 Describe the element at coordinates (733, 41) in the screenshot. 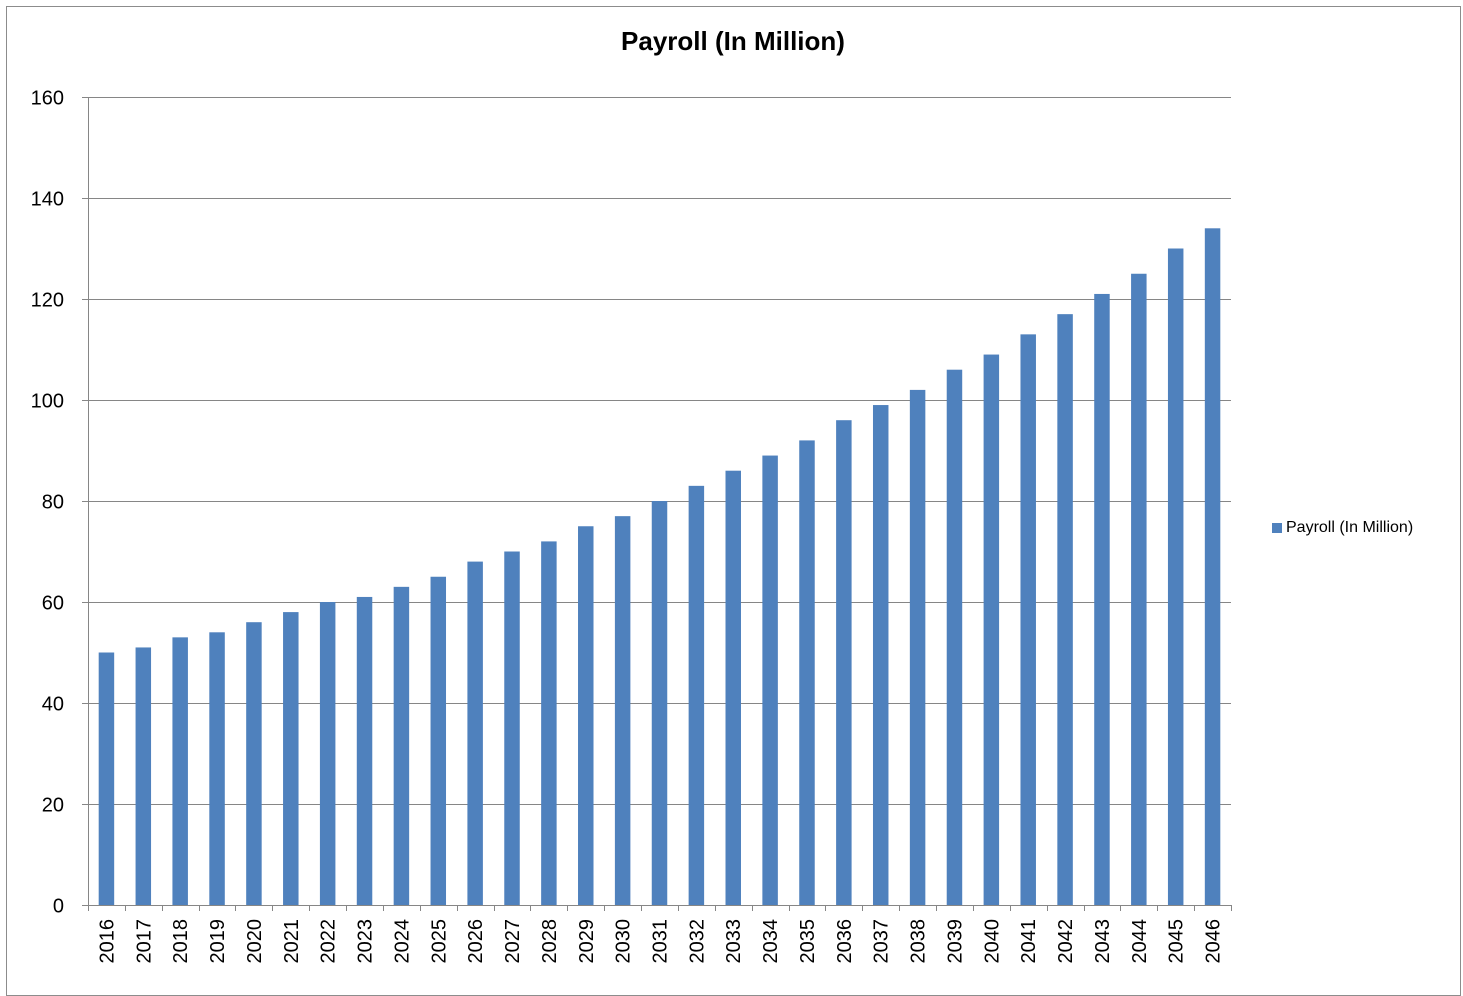

I see `chart-title: Payroll (In Million)` at that location.